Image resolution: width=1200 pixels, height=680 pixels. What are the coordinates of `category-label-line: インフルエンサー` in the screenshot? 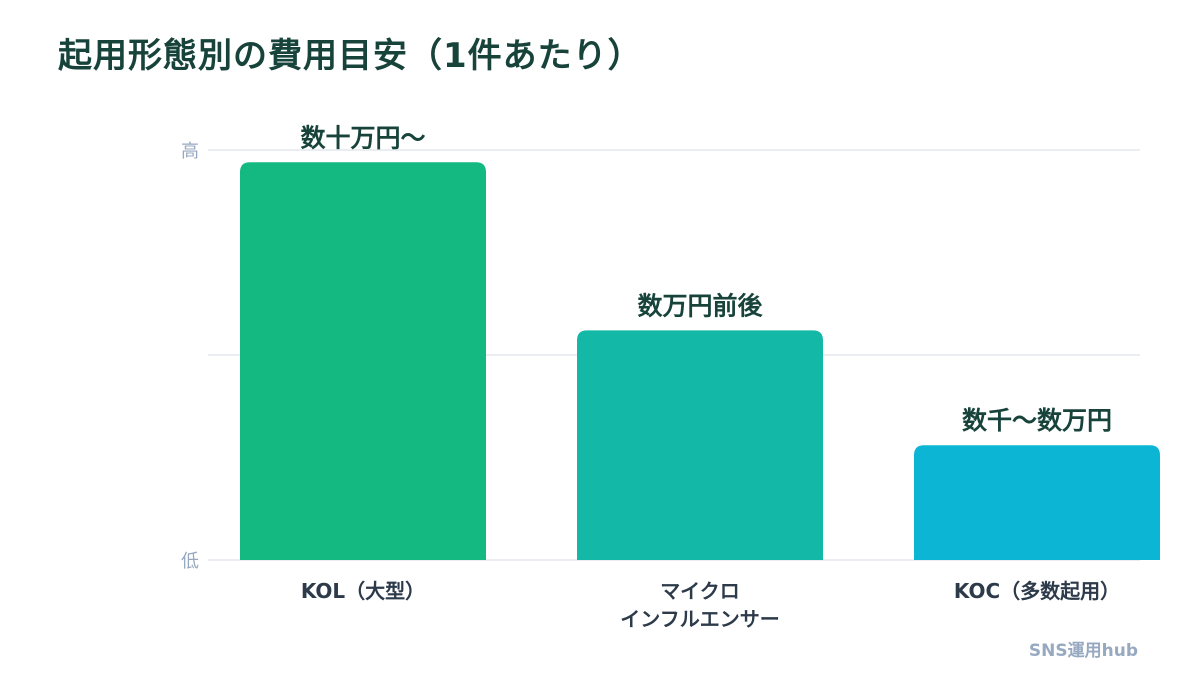 It's located at (699, 619).